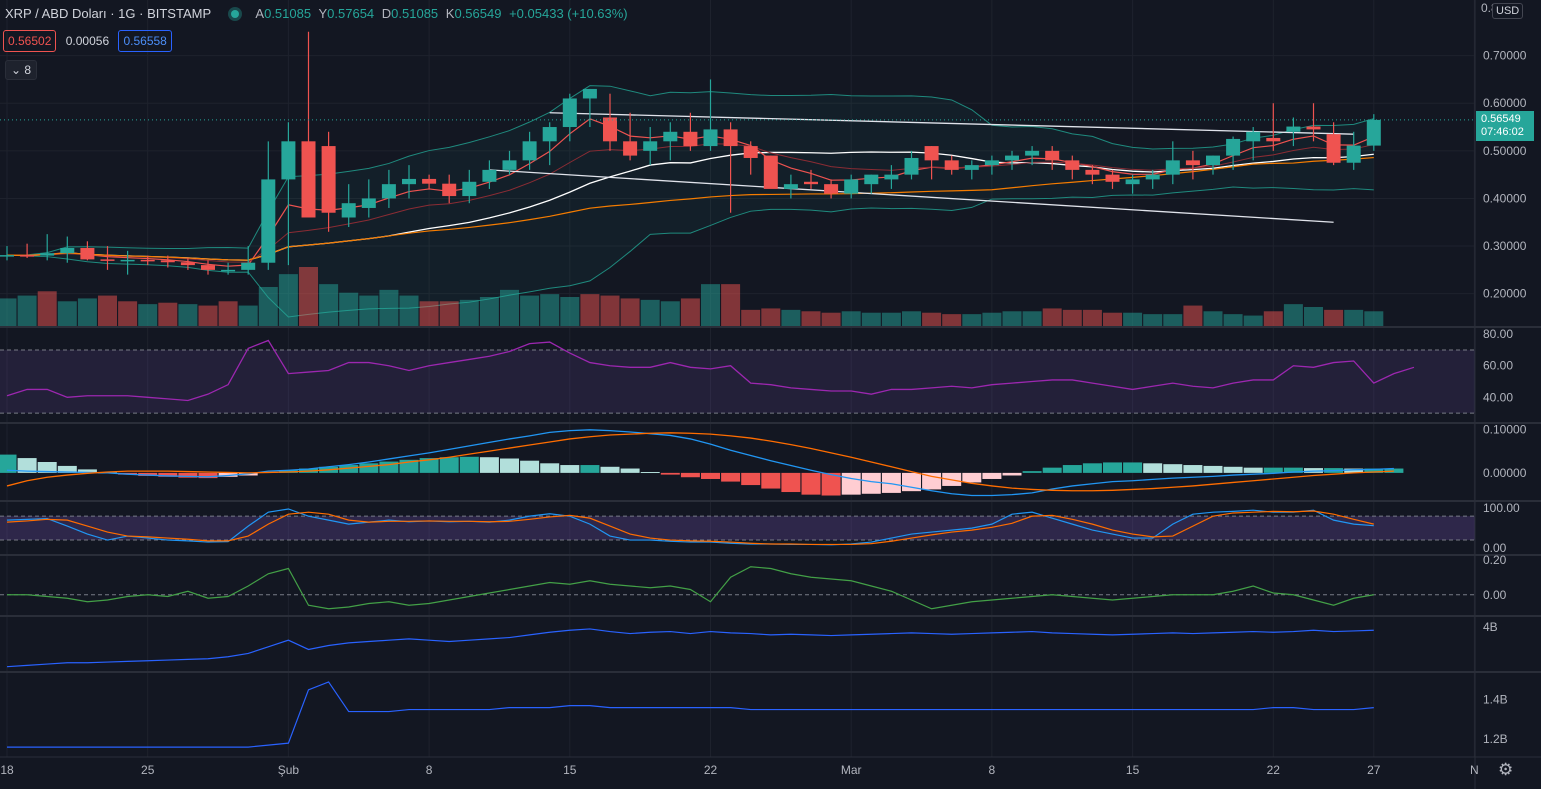  I want to click on buy-price-button: 0.56558, so click(145, 41).